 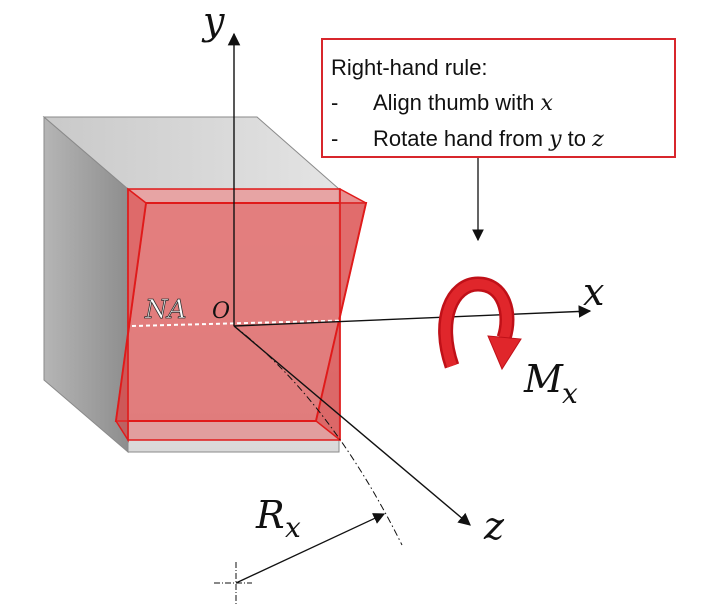 I want to click on neutral-axis-label: NA, so click(x=165, y=310).